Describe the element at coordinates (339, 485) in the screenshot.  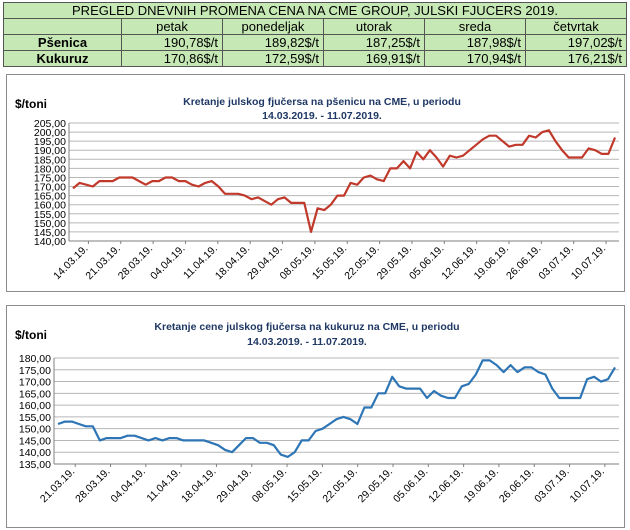
I see `x-tick-label: 22.05.19.` at that location.